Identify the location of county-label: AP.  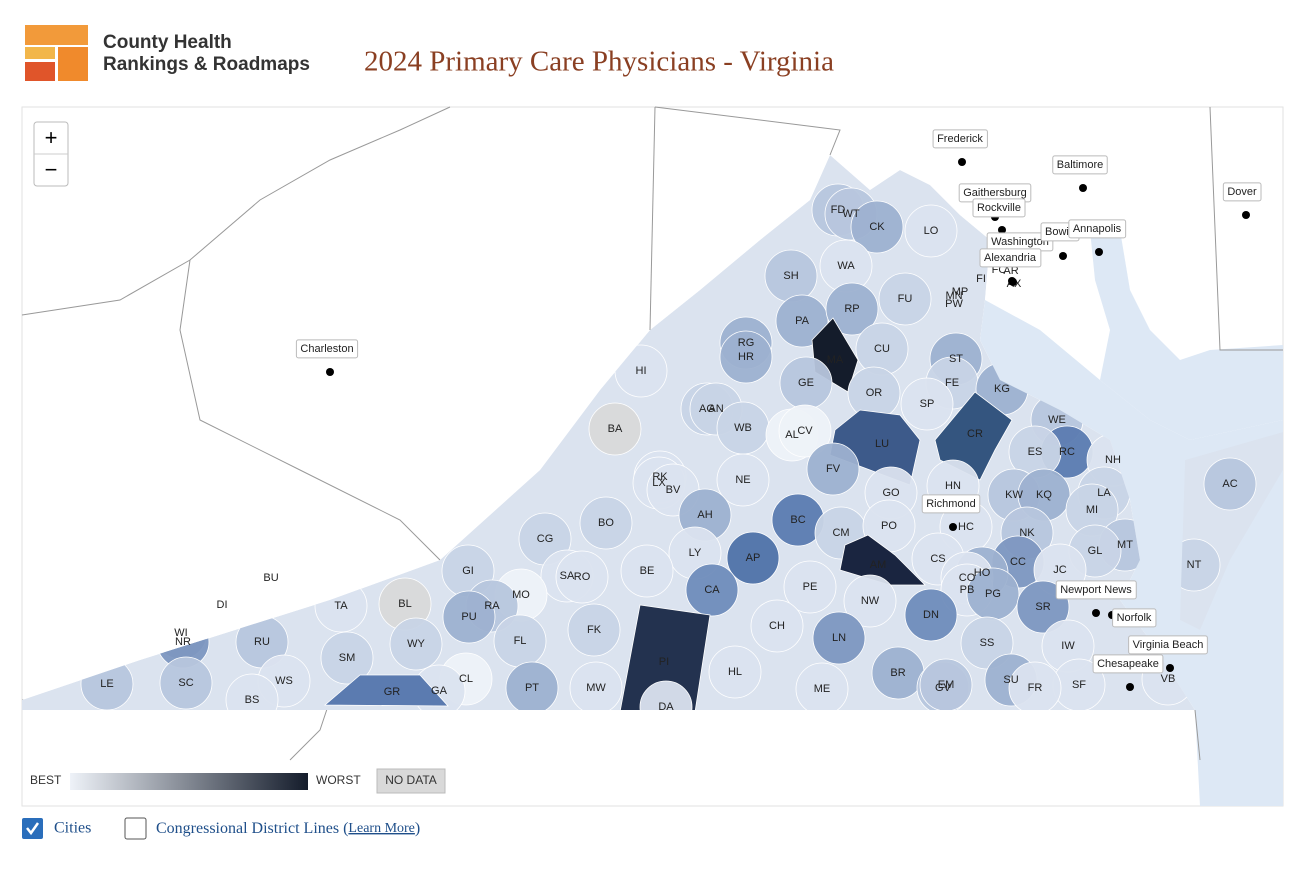
(753, 558).